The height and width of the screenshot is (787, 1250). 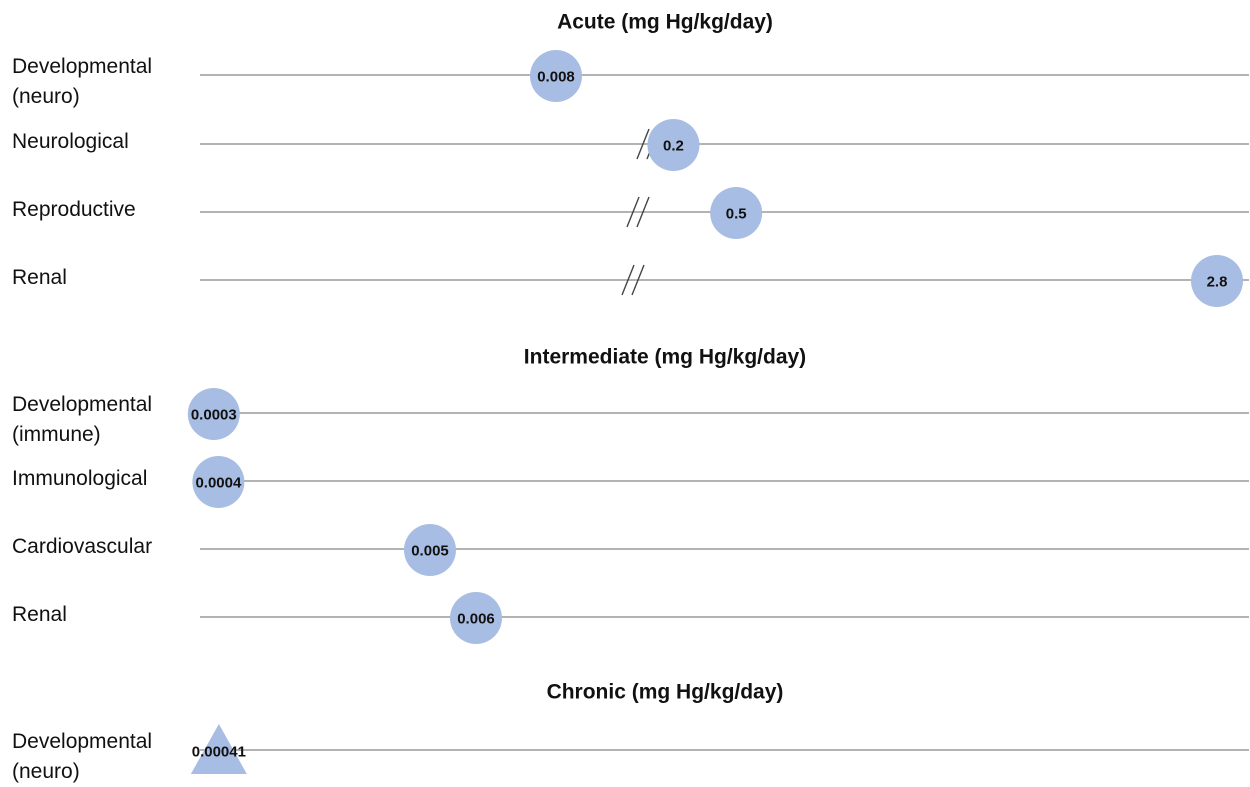 What do you see at coordinates (82, 756) in the screenshot?
I see `row-label-2-0: Developmental (neuro)` at bounding box center [82, 756].